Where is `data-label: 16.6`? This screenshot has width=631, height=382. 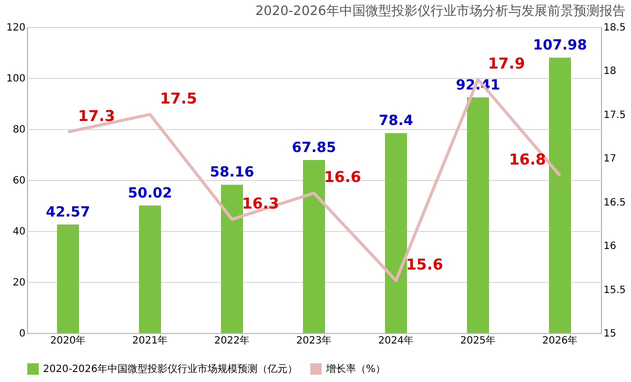 data-label: 16.6 is located at coordinates (343, 177).